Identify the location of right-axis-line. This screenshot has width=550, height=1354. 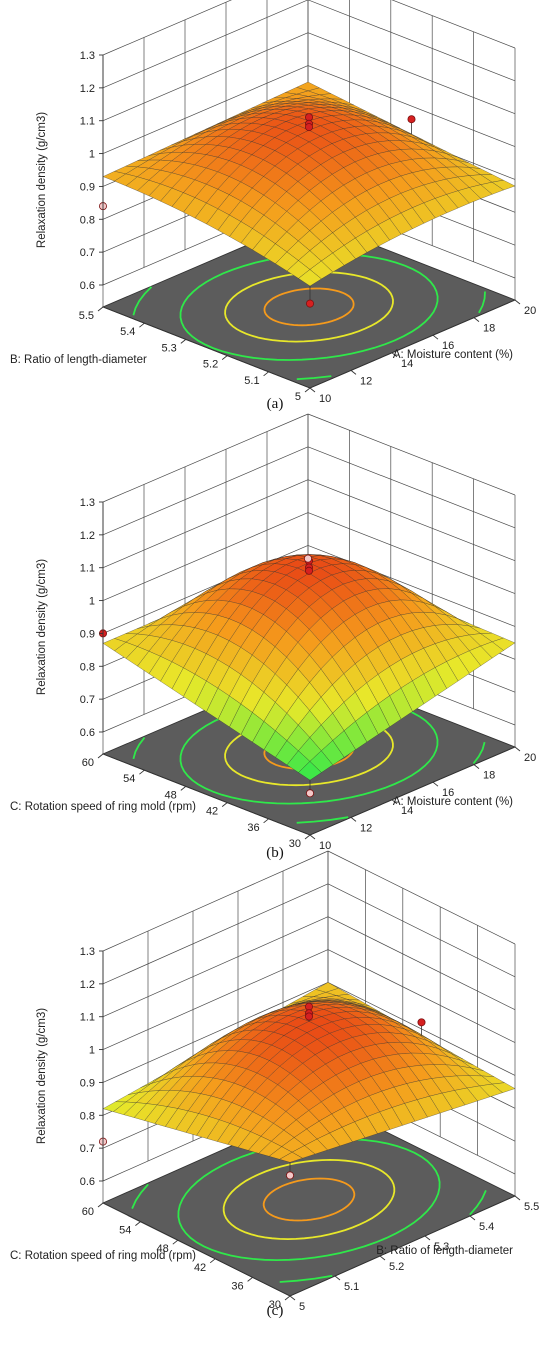
(402, 1246).